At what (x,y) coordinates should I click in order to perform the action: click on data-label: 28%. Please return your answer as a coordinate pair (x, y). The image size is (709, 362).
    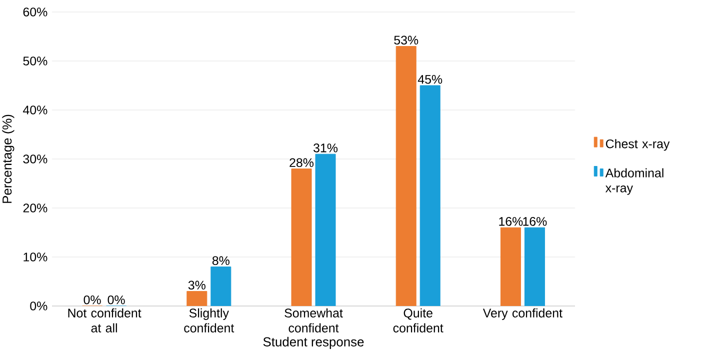
    Looking at the image, I should click on (302, 163).